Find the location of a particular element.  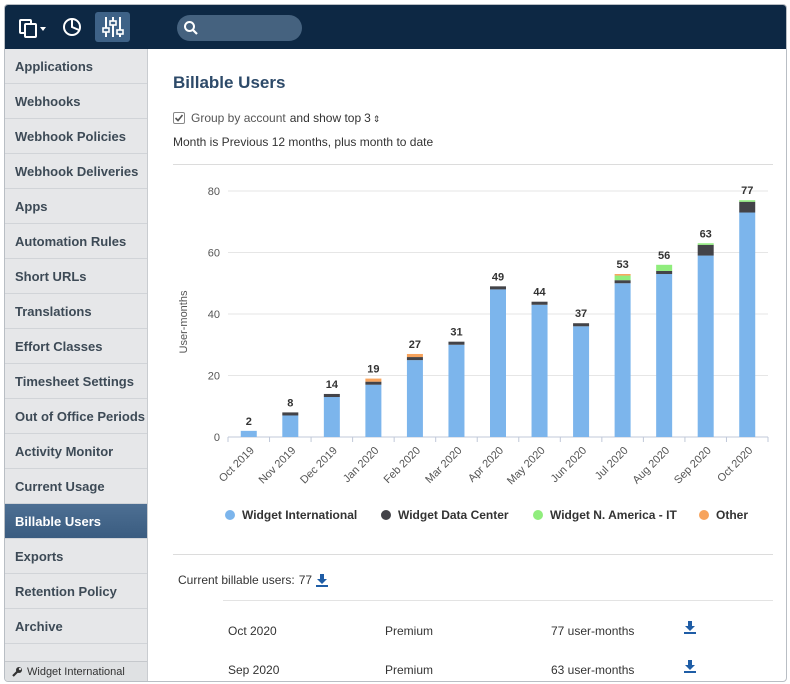

bar-total-label: 27 is located at coordinates (415, 345).